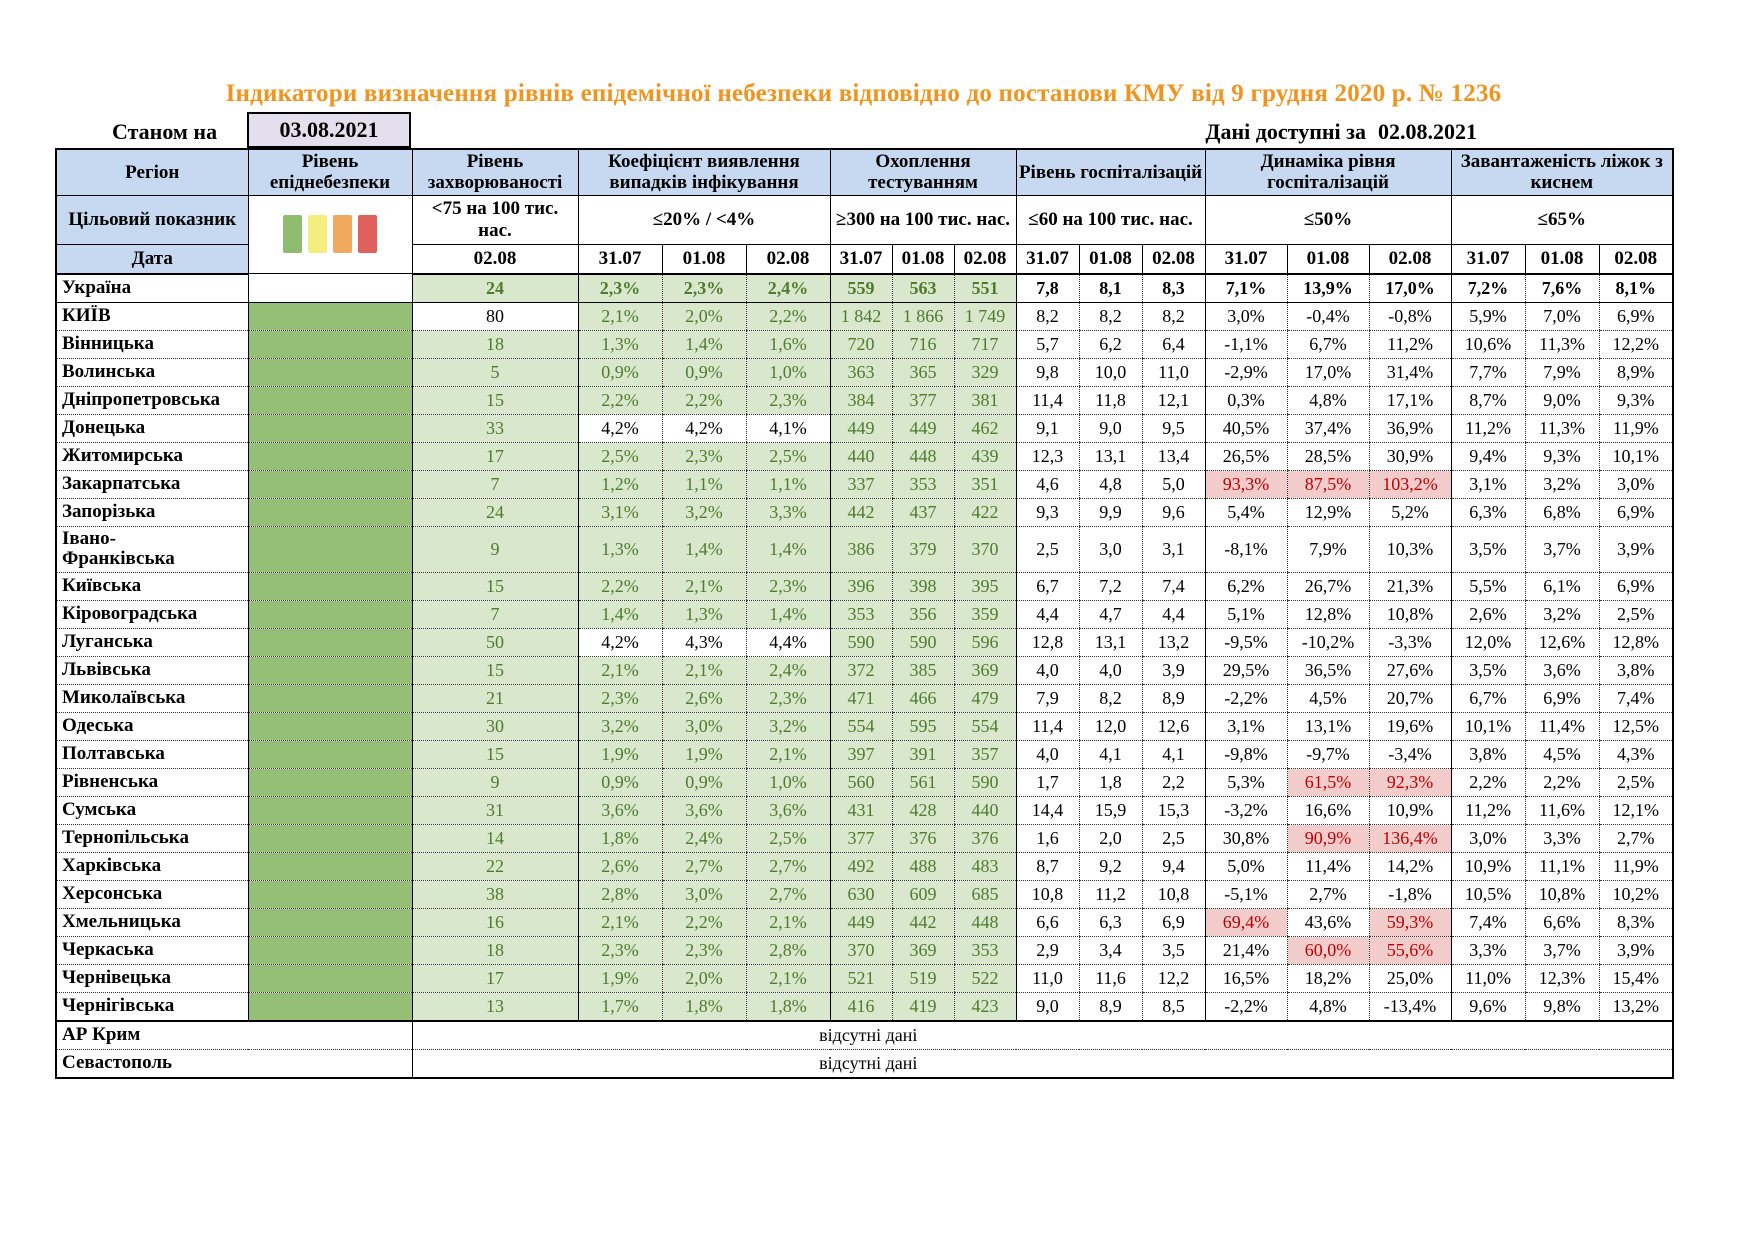 The height and width of the screenshot is (1241, 1755). What do you see at coordinates (1328, 838) in the screenshot?
I see `dyn-cell: 90,9%` at bounding box center [1328, 838].